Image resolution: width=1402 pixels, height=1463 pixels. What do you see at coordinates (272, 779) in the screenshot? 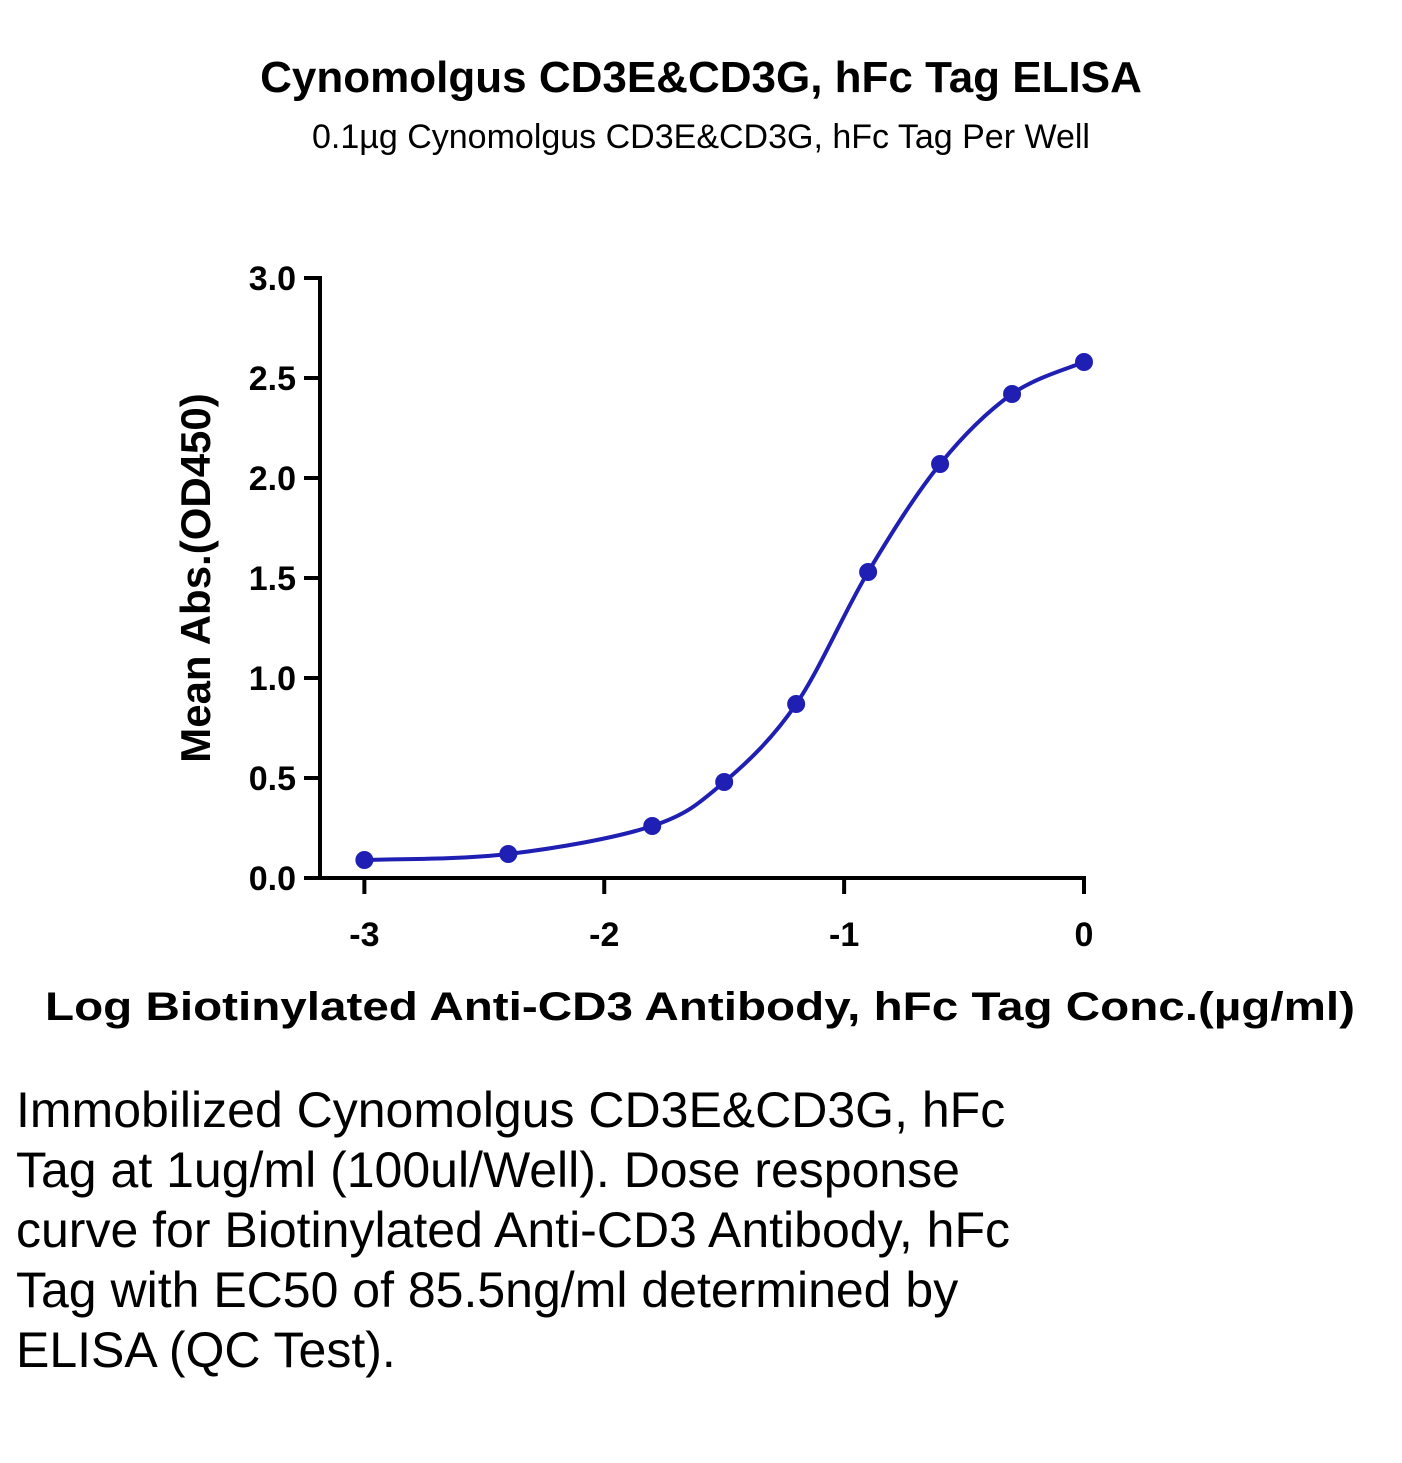
I see `y-tick-label: 0.5` at bounding box center [272, 779].